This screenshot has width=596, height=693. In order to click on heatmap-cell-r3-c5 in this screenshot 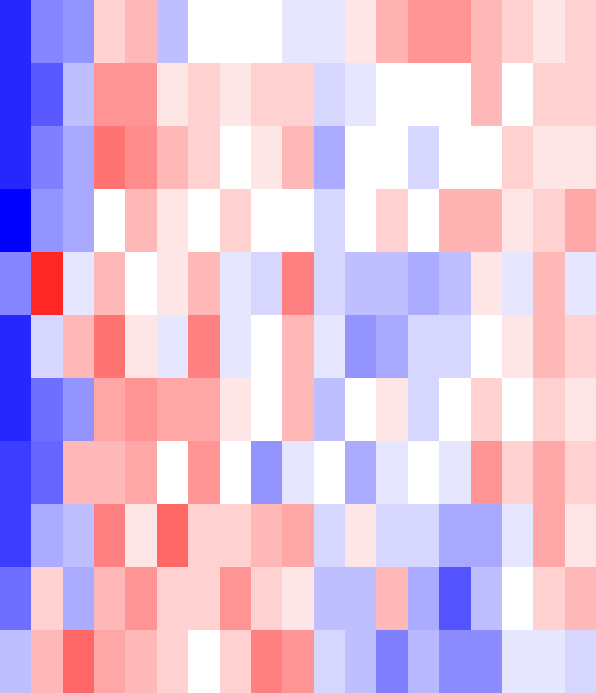, I will do `click(173, 221)`.